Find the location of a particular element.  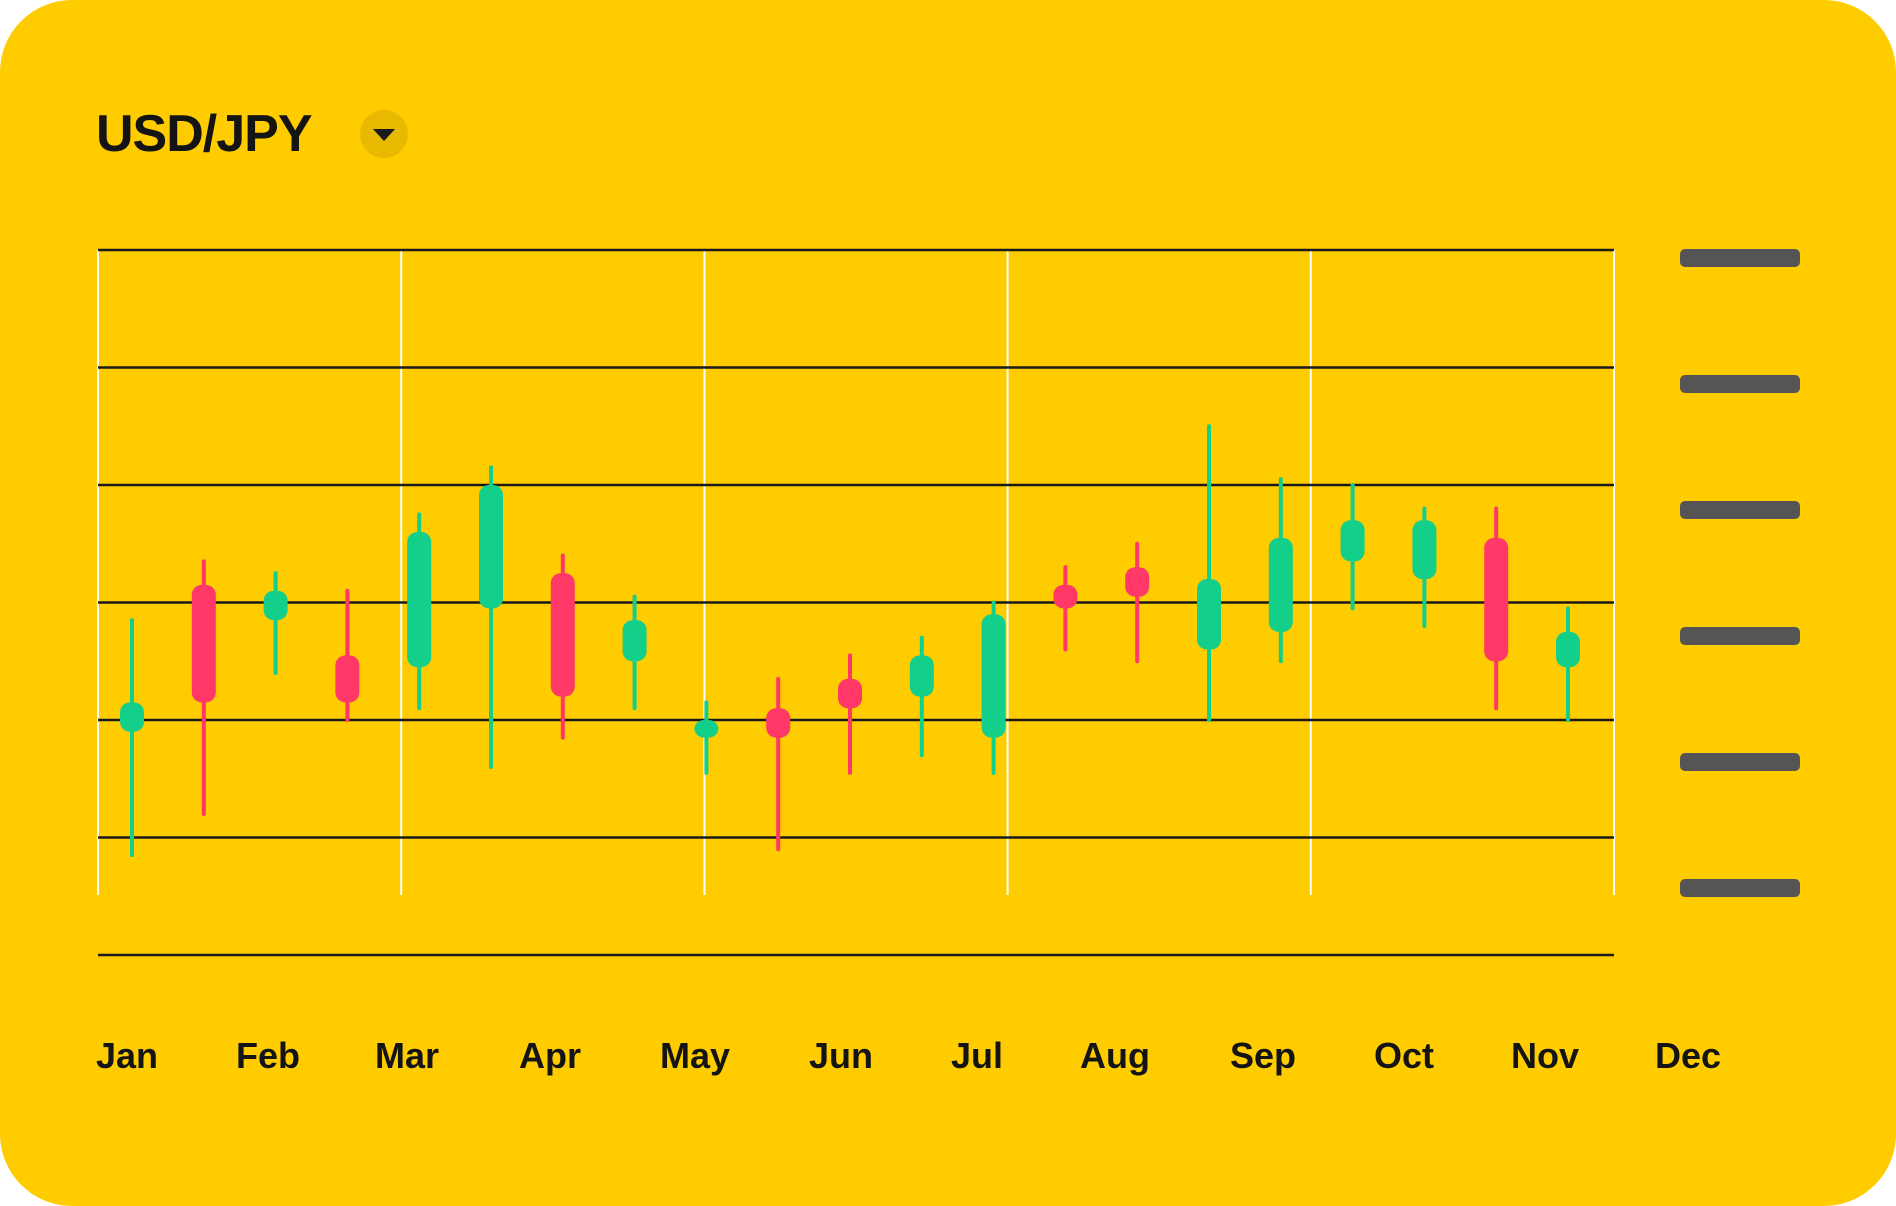

x-tick-label: Feb is located at coordinates (268, 1055).